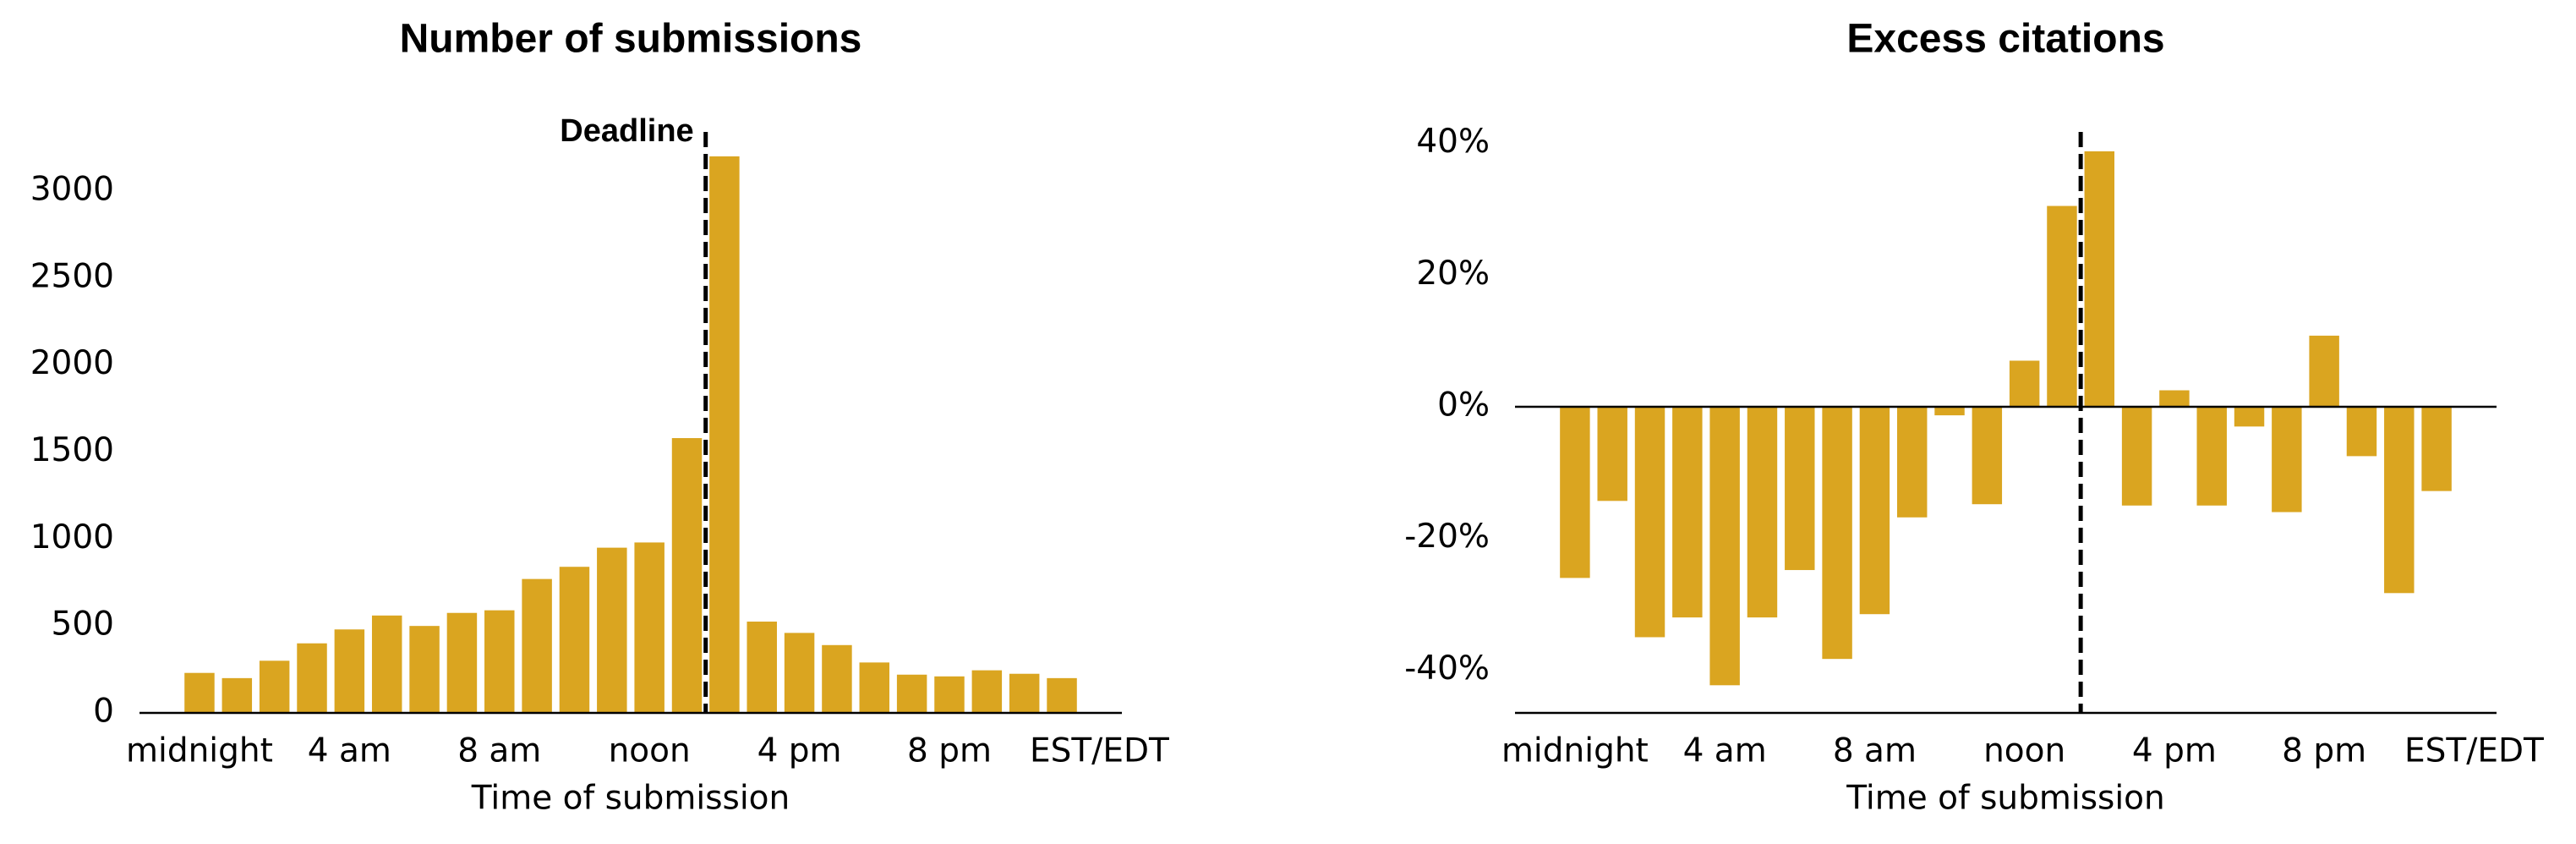  I want to click on y-tick-label: 40%, so click(1453, 142).